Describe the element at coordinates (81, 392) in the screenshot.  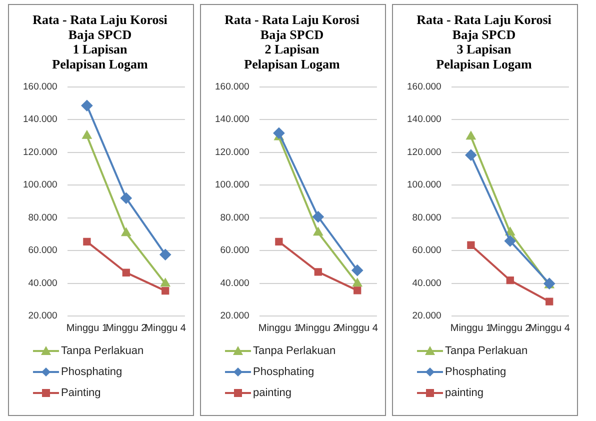
I see `legend-label: Painting` at that location.